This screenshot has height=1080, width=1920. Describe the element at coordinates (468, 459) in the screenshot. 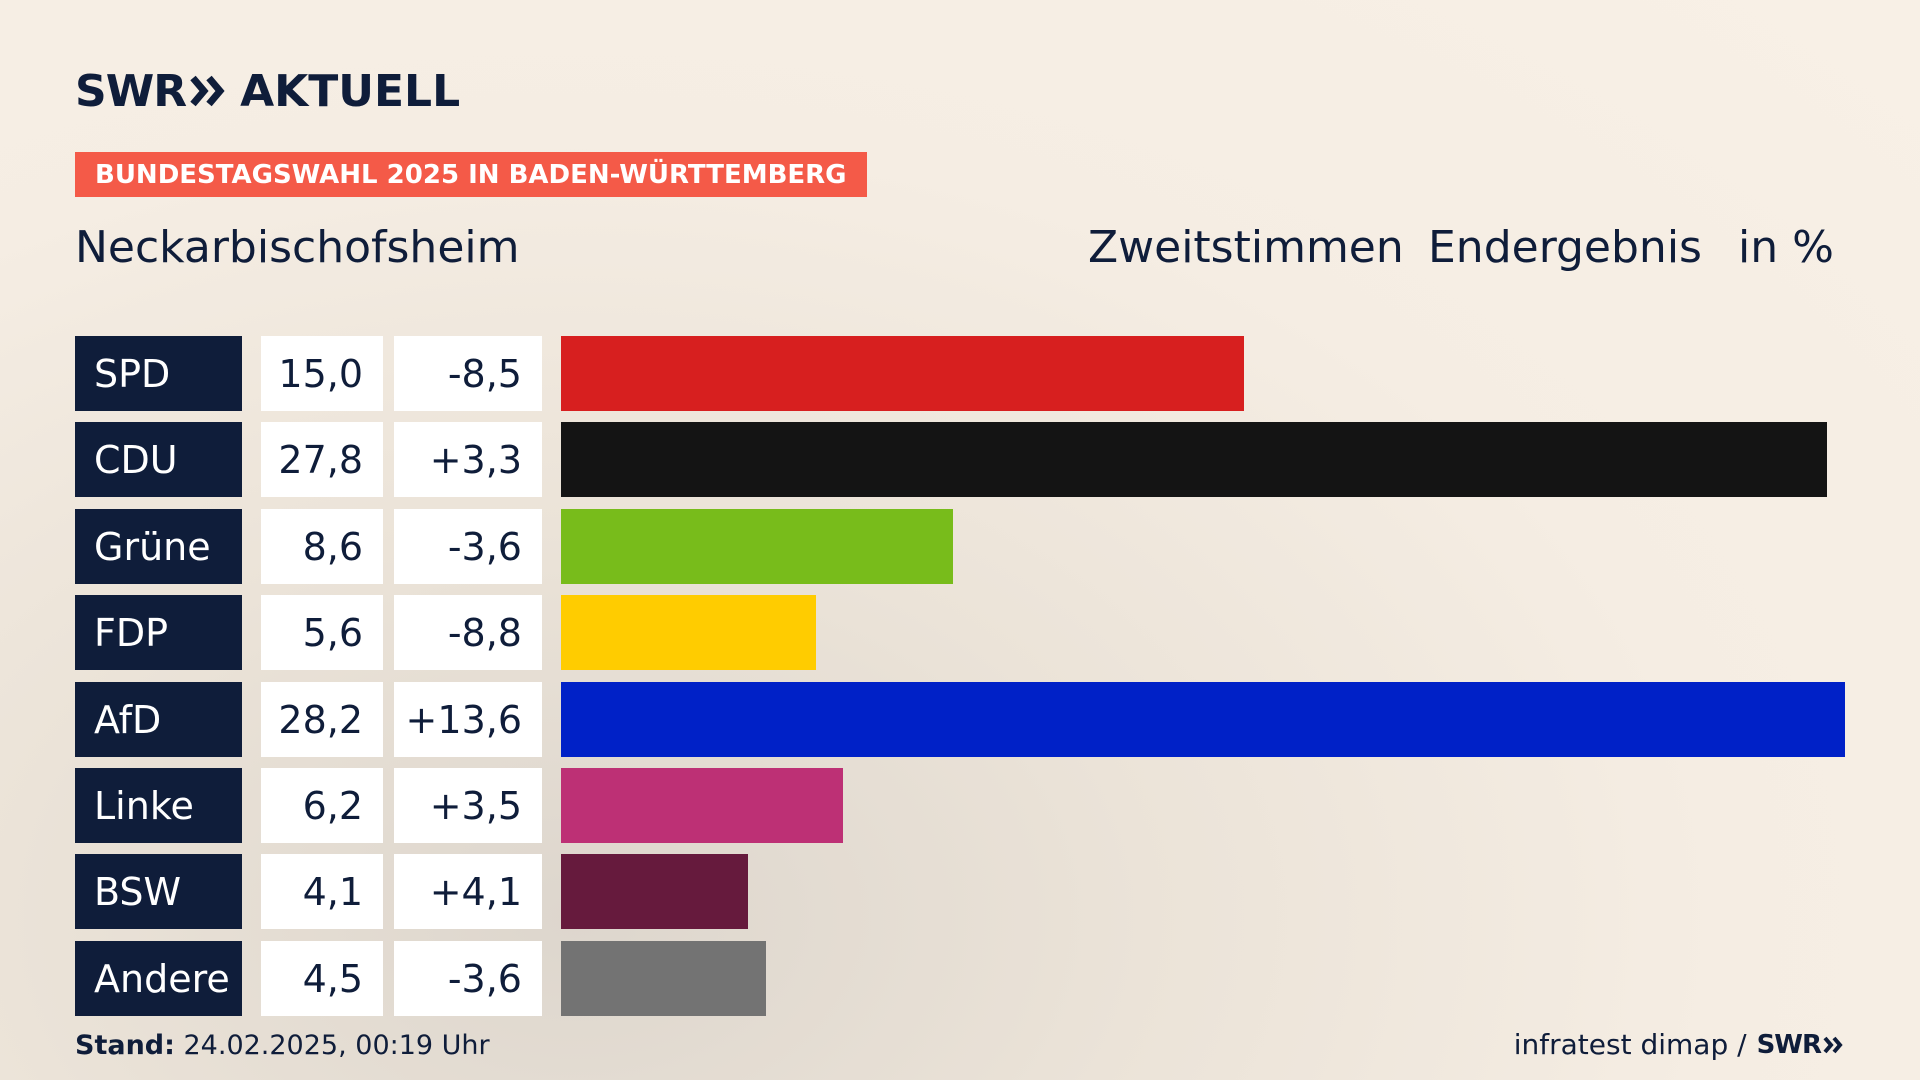

I see `vote-change-value: +3,3` at that location.